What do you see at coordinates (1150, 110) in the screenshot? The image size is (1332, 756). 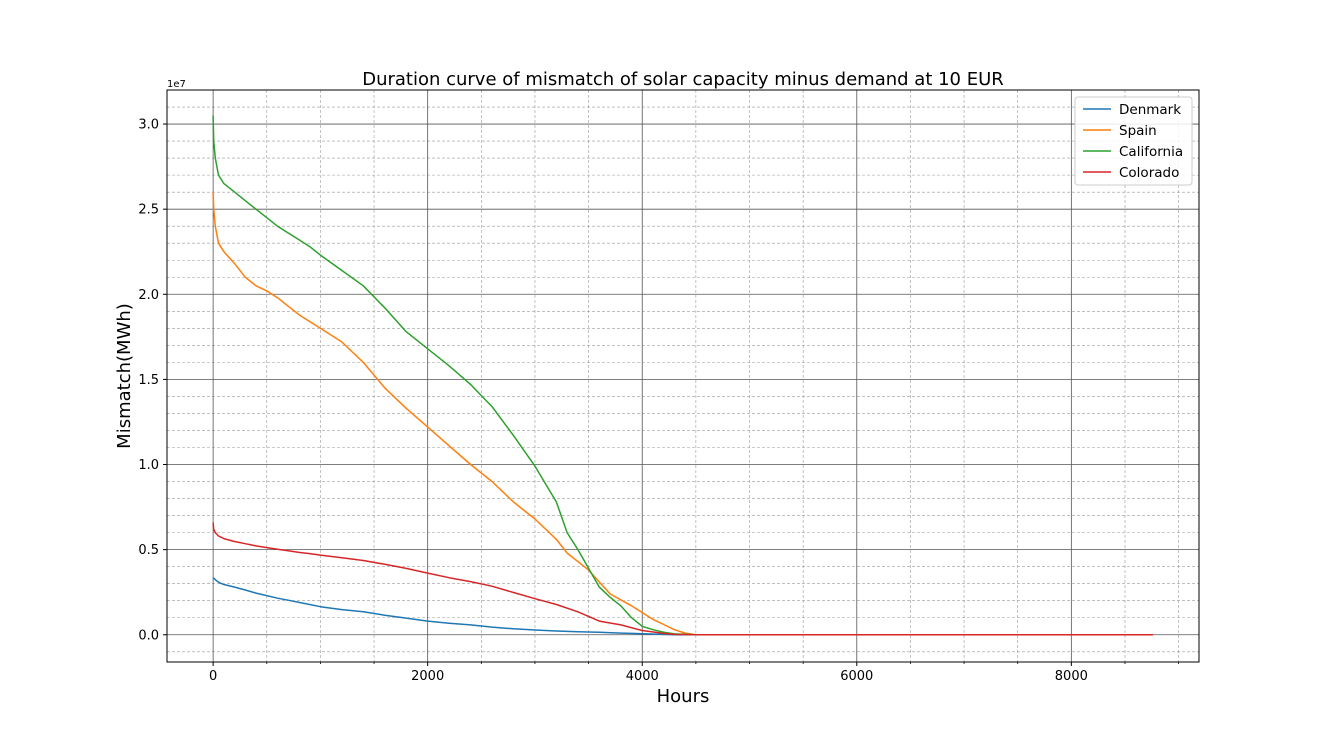 I see `legend-label-denmark: Denmark` at bounding box center [1150, 110].